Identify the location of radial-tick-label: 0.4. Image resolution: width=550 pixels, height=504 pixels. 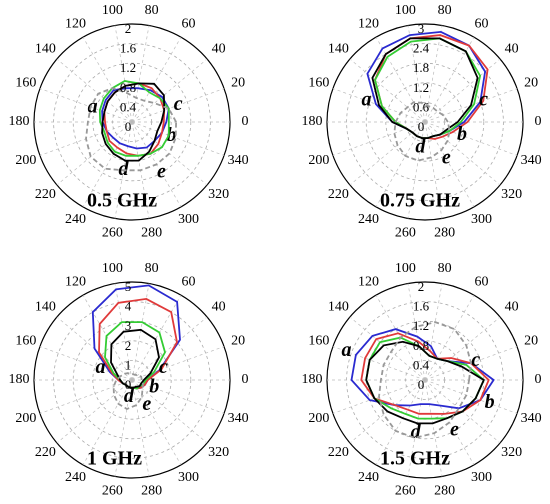
(421, 364).